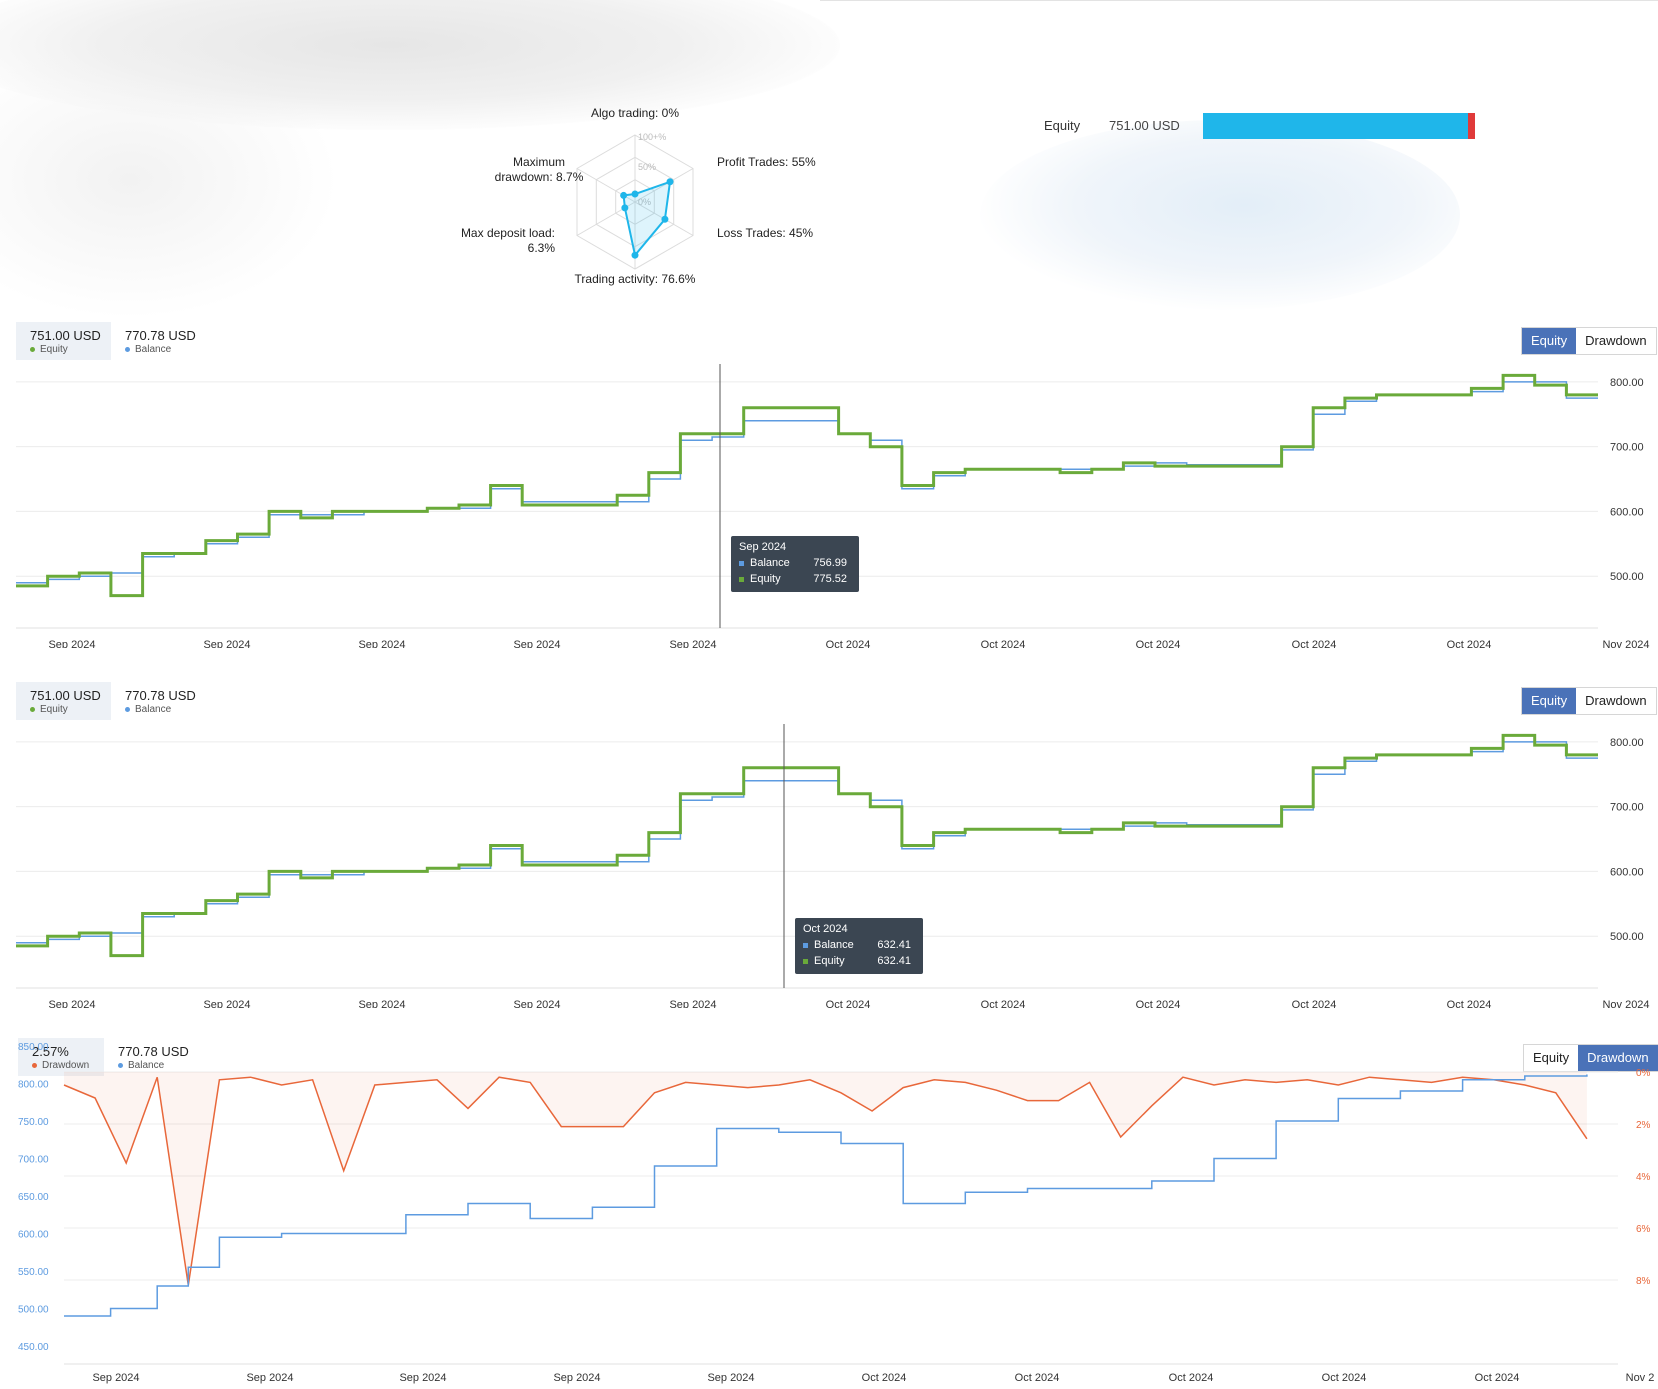  I want to click on legend-drawdown: 2.57% Drawdown, so click(61, 1057).